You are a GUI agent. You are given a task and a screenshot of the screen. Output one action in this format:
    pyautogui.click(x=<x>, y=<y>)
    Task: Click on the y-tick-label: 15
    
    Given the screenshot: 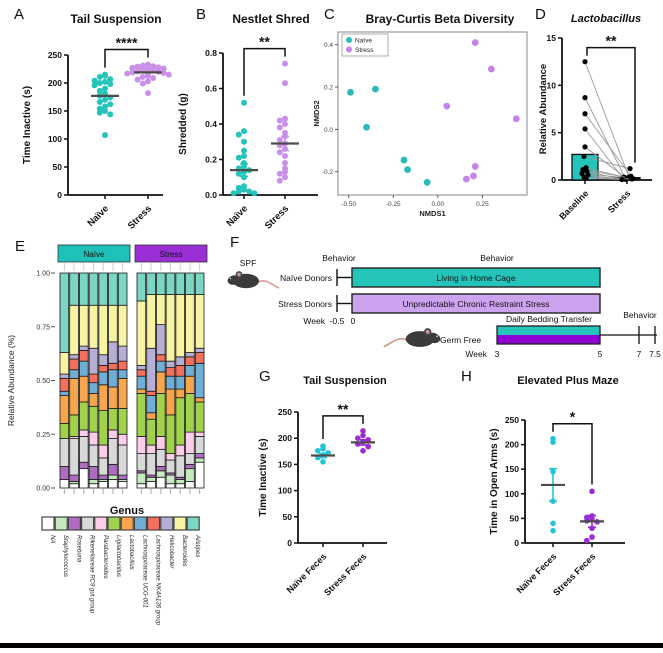 What is the action you would take?
    pyautogui.click(x=552, y=38)
    